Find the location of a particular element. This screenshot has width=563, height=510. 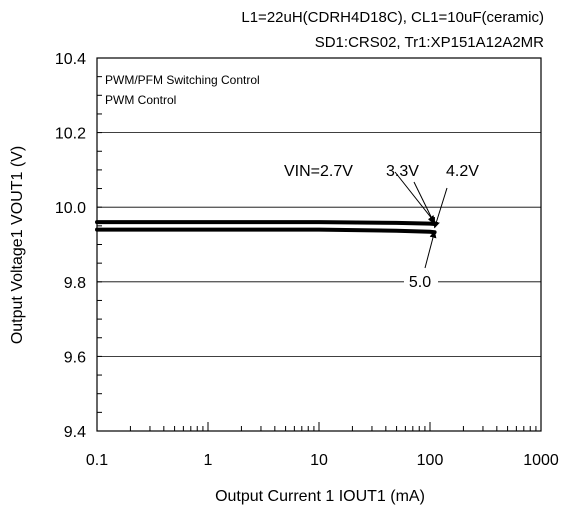

annotation-label: 5.0 is located at coordinates (420, 282).